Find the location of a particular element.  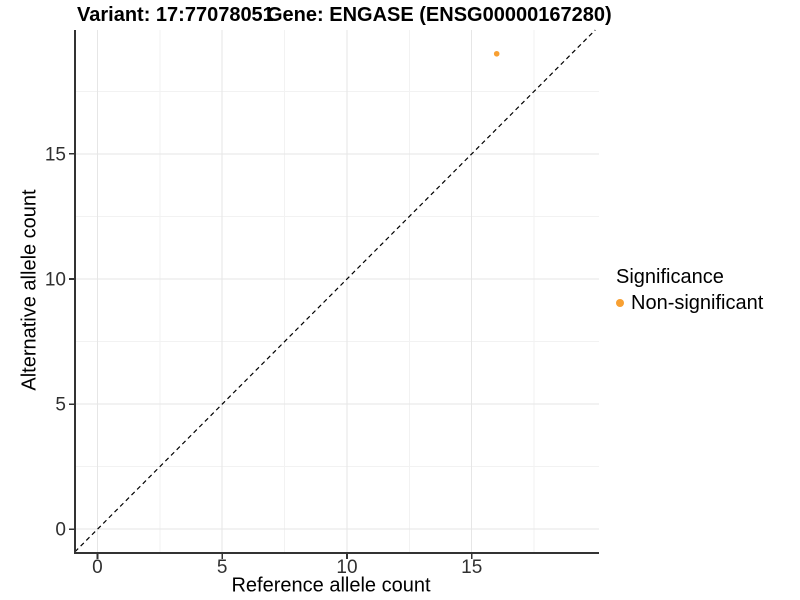

y-tick-label: 15 is located at coordinates (55, 154).